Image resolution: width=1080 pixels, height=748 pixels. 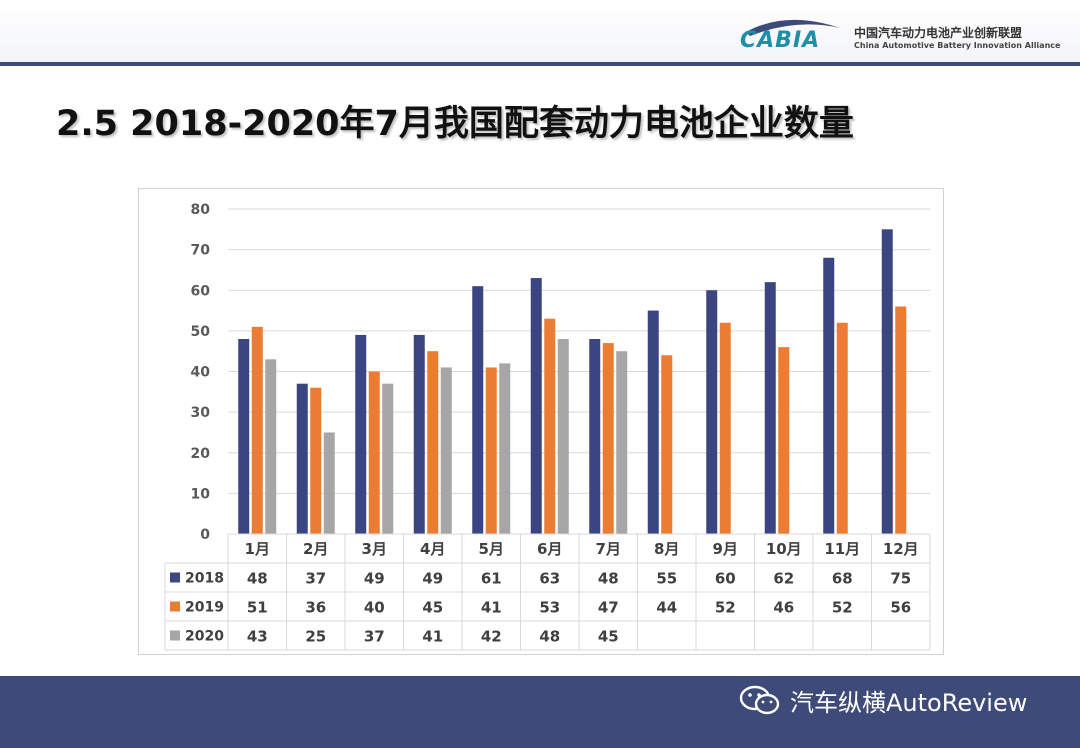 What do you see at coordinates (315, 549) in the screenshot?
I see `category-label: 2月` at bounding box center [315, 549].